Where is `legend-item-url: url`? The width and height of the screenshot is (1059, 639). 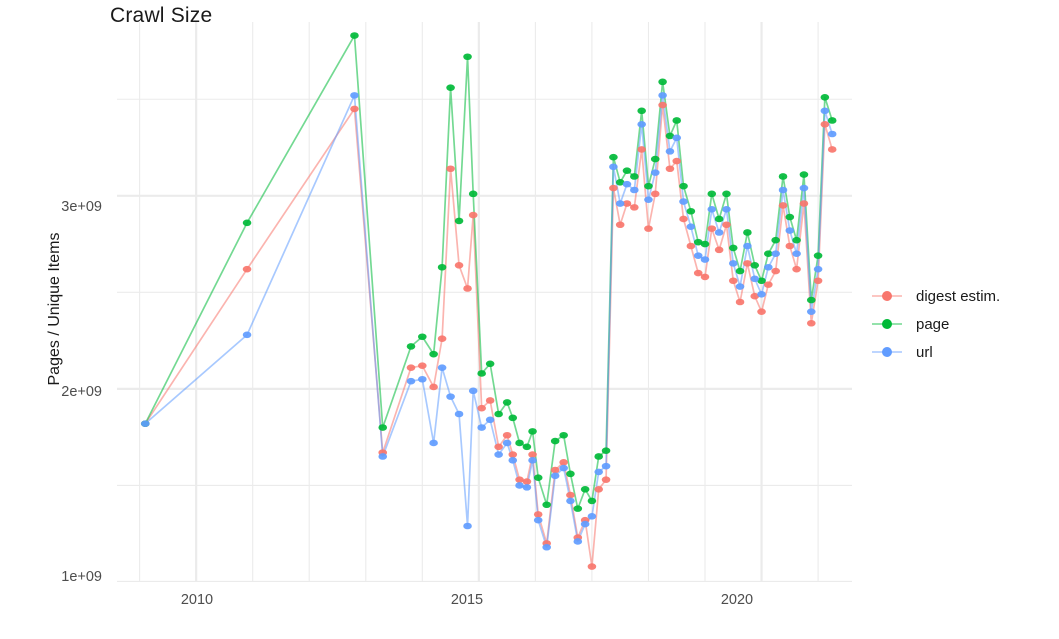
legend-item-url: url is located at coordinates (962, 352).